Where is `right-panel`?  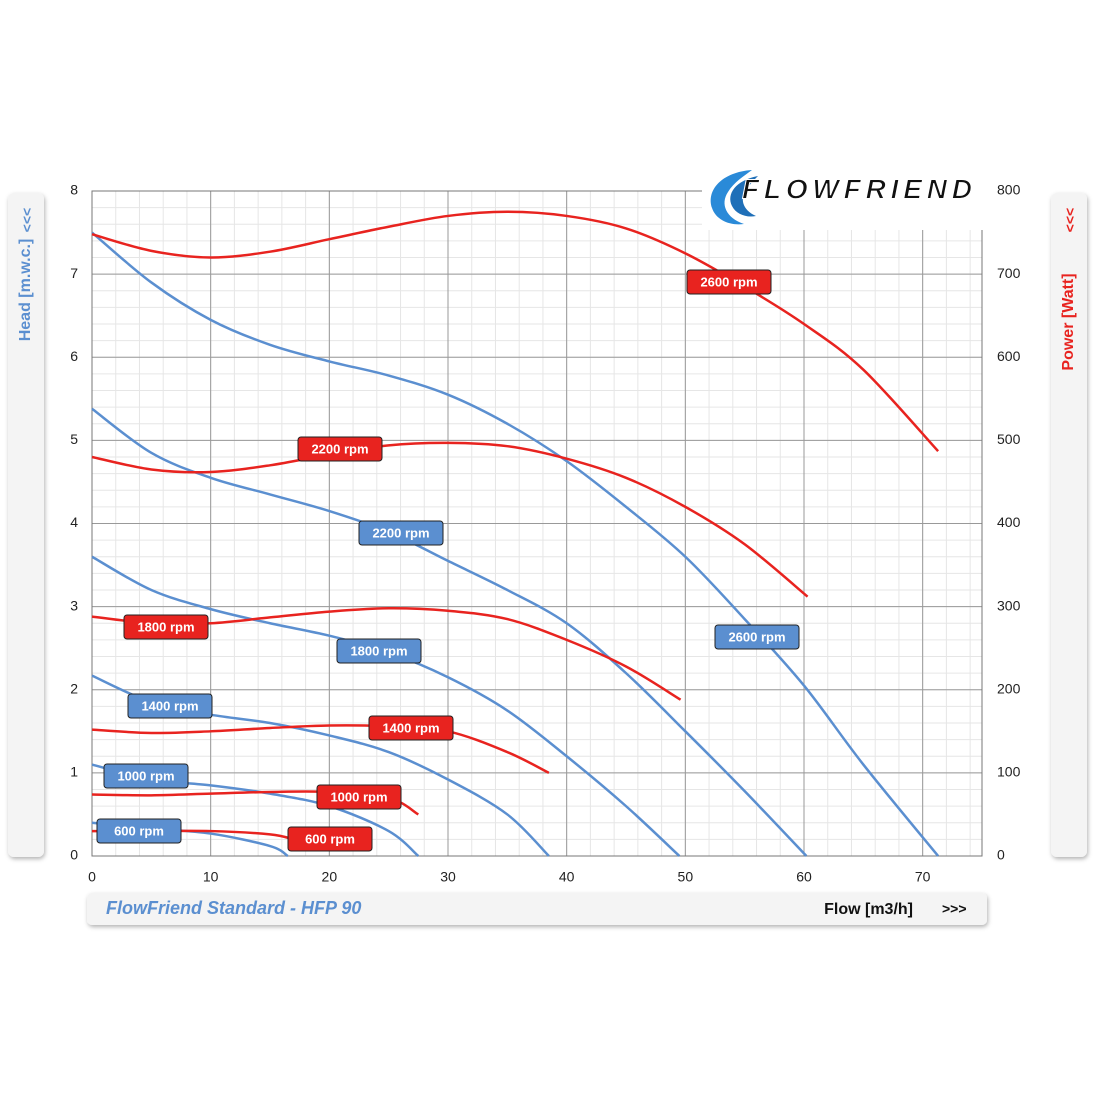
right-panel is located at coordinates (1069, 525).